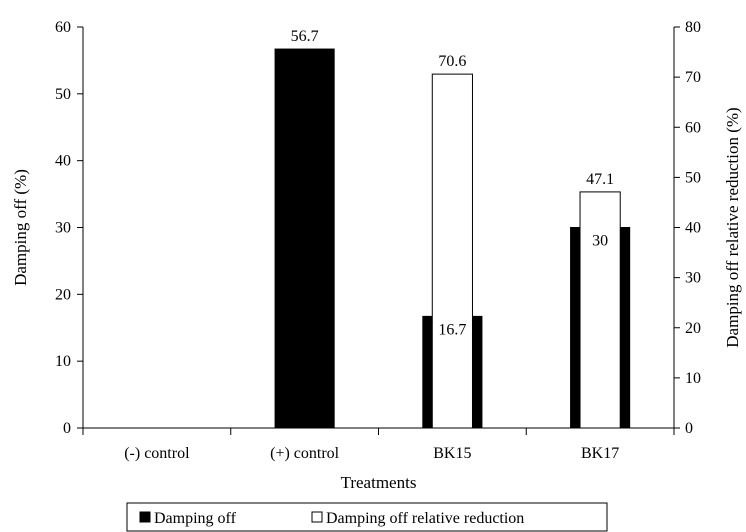 This screenshot has width=746, height=532. I want to click on y-tick-label-right: 40, so click(693, 228).